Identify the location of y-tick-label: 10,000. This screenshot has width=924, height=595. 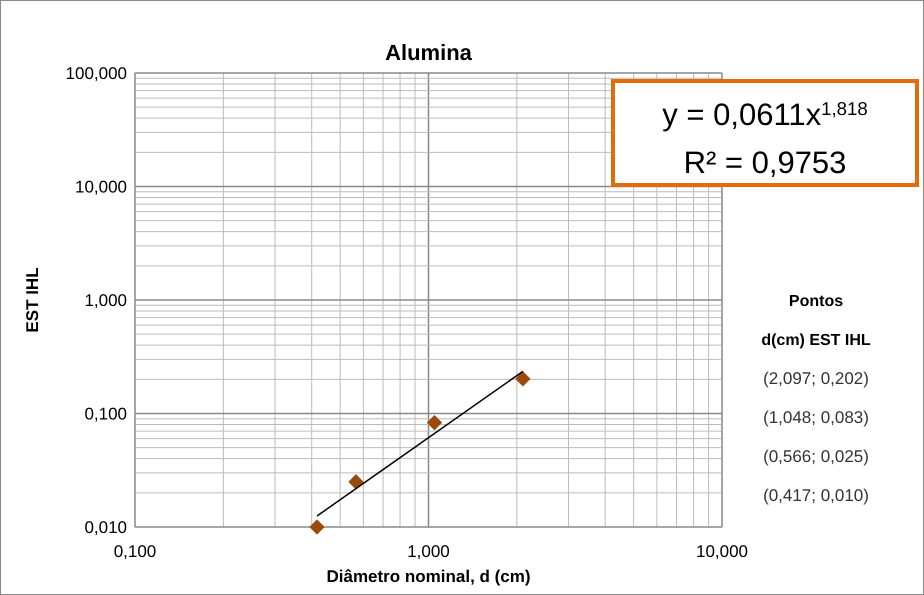
(101, 186).